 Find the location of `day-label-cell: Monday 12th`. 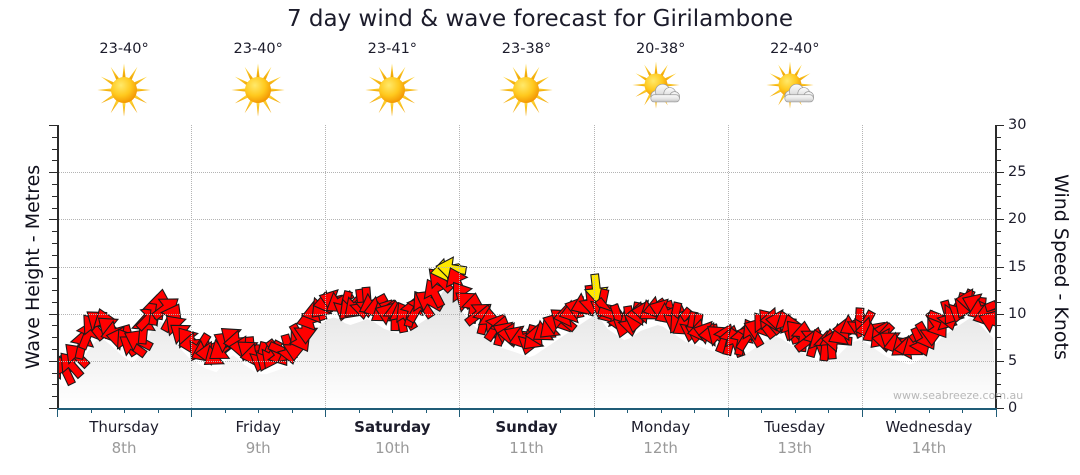

day-label-cell: Monday 12th is located at coordinates (661, 443).